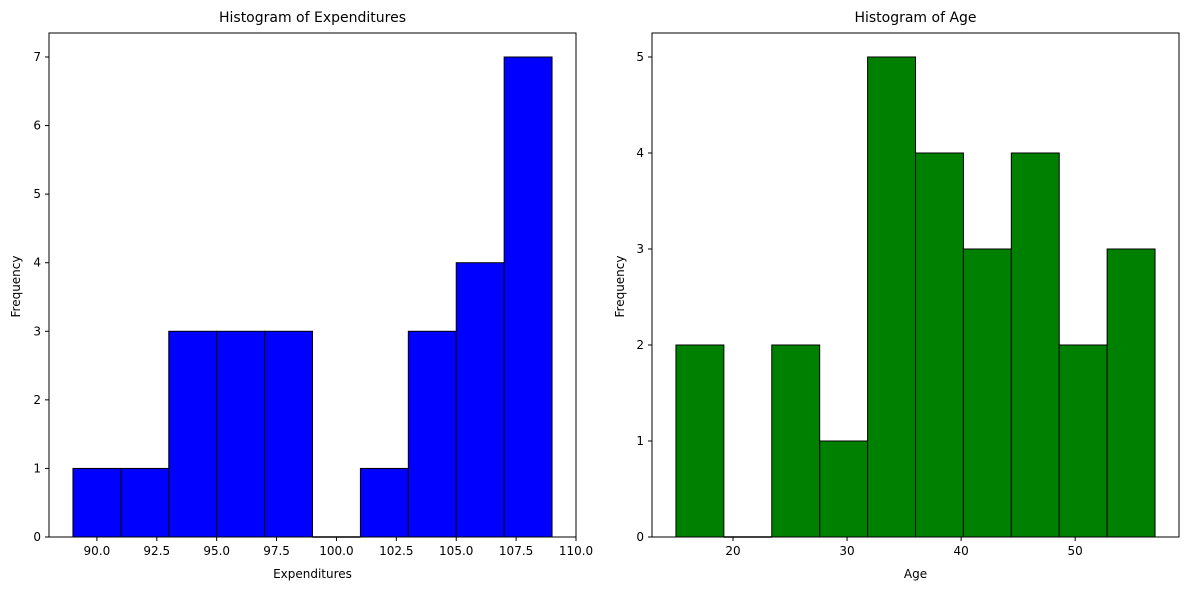 This screenshot has height=594, width=1189. Describe the element at coordinates (516, 551) in the screenshot. I see `x-tick-label: 107.5` at that location.